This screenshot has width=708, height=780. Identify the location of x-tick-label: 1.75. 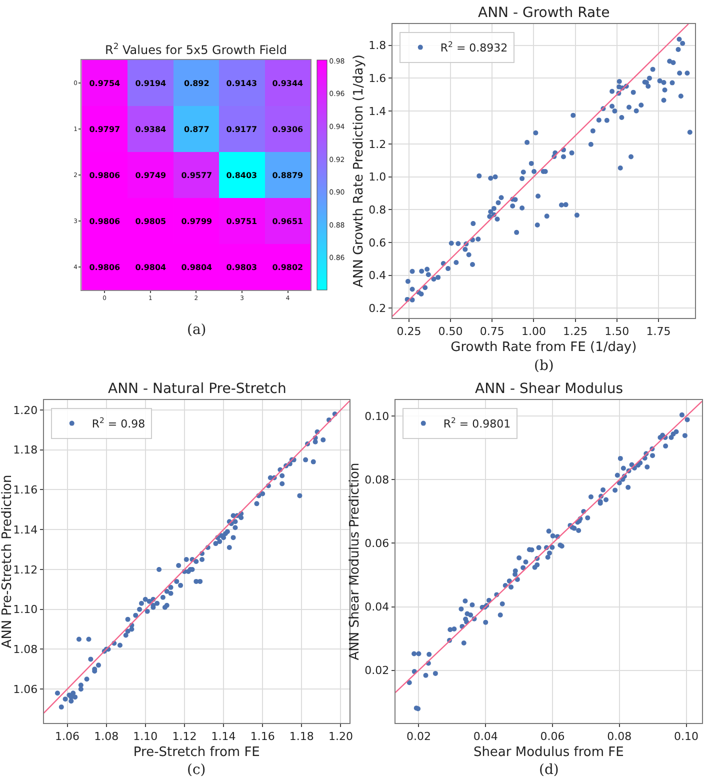
(658, 331).